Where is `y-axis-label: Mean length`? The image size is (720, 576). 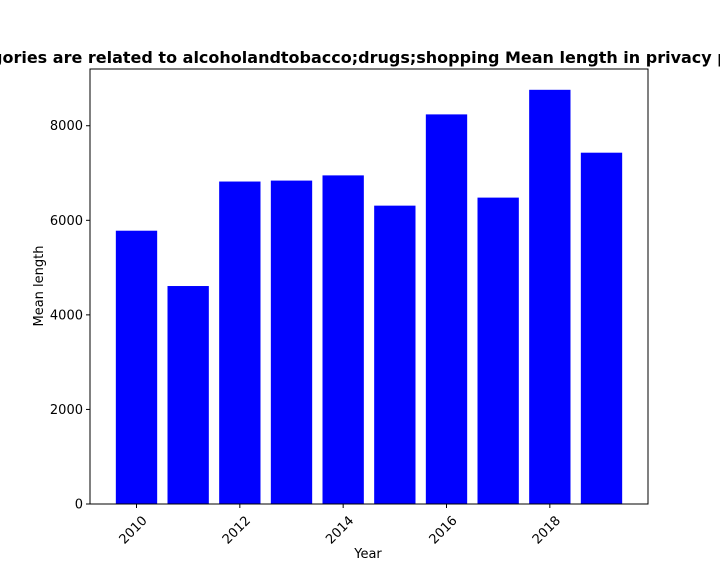 y-axis-label: Mean length is located at coordinates (39, 286).